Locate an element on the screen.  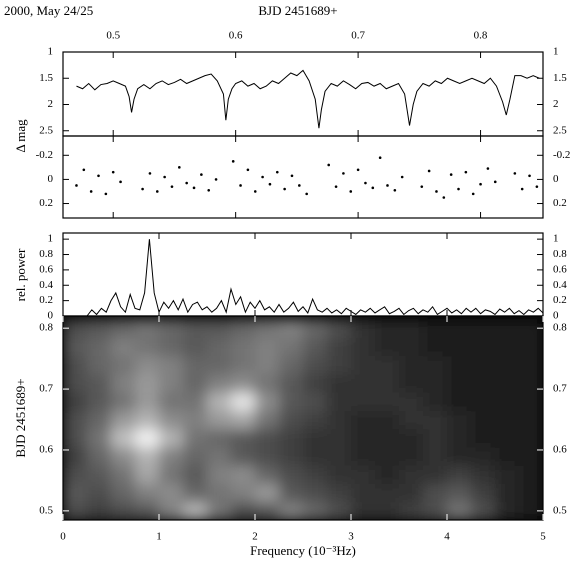
y-tick-label: 0.5 is located at coordinates (560, 510).